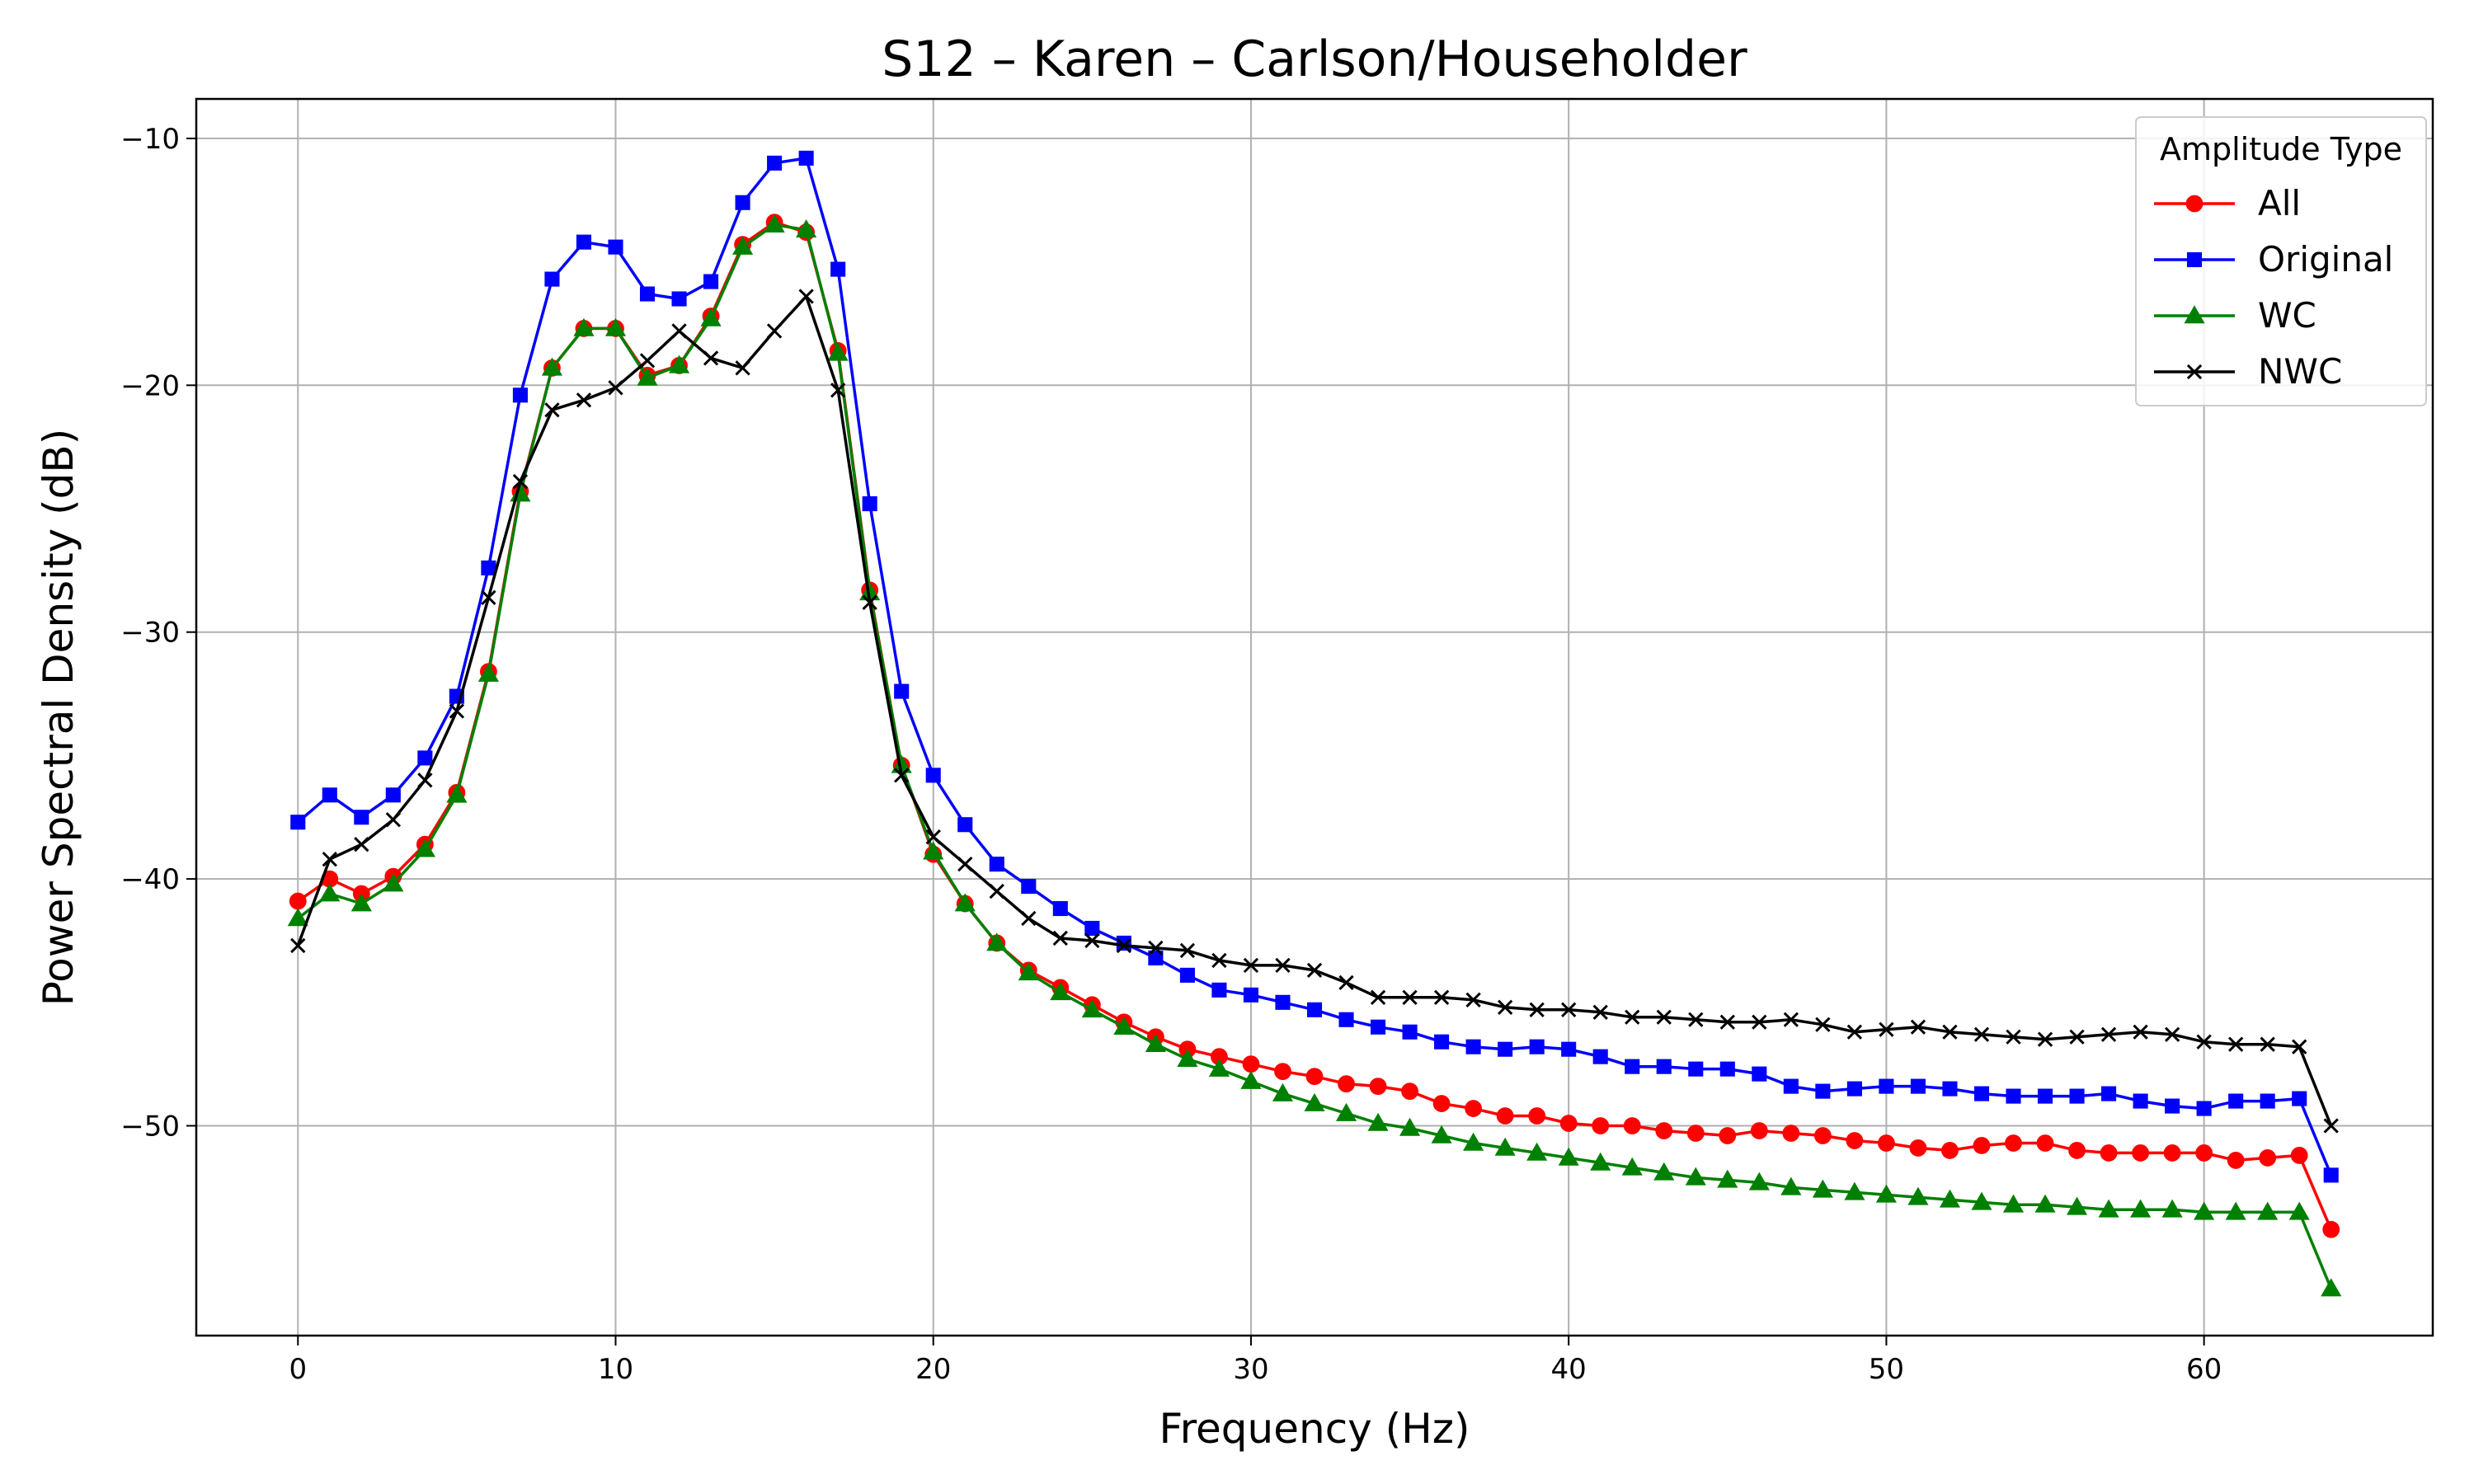  What do you see at coordinates (2300, 371) in the screenshot?
I see `legend-label-nwc: NWC` at bounding box center [2300, 371].